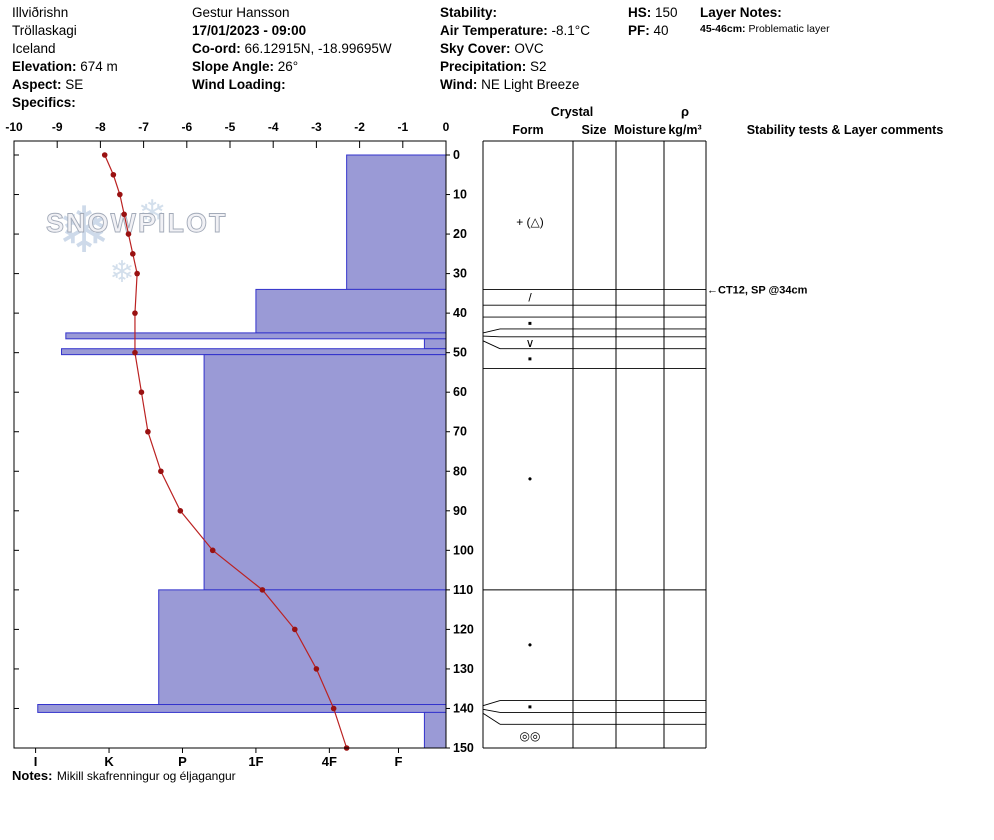  Describe the element at coordinates (460, 313) in the screenshot. I see `depth-tick-label: 40` at that location.